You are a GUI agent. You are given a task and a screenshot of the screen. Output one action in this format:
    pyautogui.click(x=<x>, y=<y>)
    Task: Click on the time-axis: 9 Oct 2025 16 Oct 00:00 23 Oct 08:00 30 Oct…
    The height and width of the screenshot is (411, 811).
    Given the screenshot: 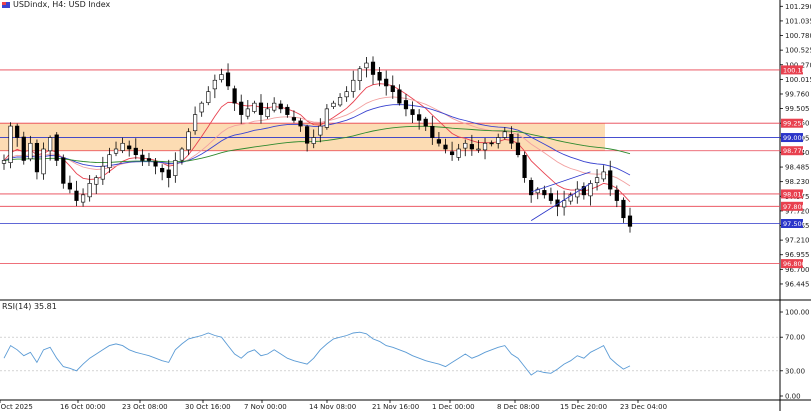 What is the action you would take?
    pyautogui.click(x=333, y=405)
    